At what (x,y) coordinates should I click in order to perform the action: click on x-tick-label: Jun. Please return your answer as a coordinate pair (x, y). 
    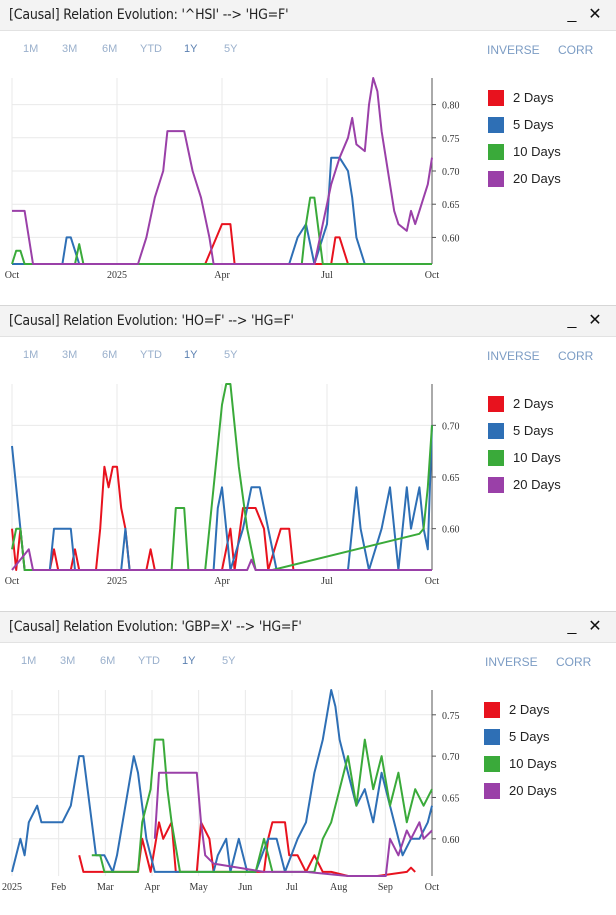
    Looking at the image, I should click on (245, 887).